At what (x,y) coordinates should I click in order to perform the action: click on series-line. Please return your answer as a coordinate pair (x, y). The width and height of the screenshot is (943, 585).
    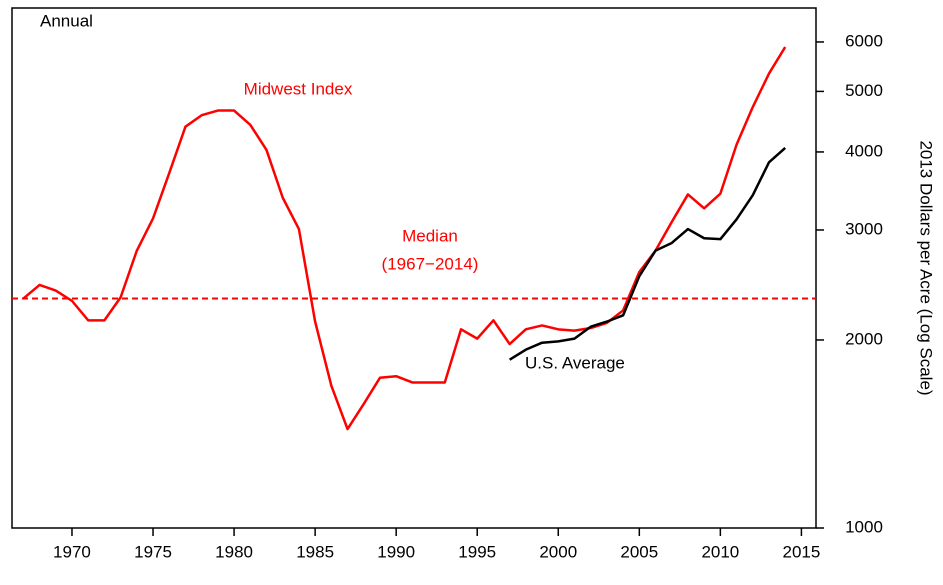
    Looking at the image, I should click on (647, 253).